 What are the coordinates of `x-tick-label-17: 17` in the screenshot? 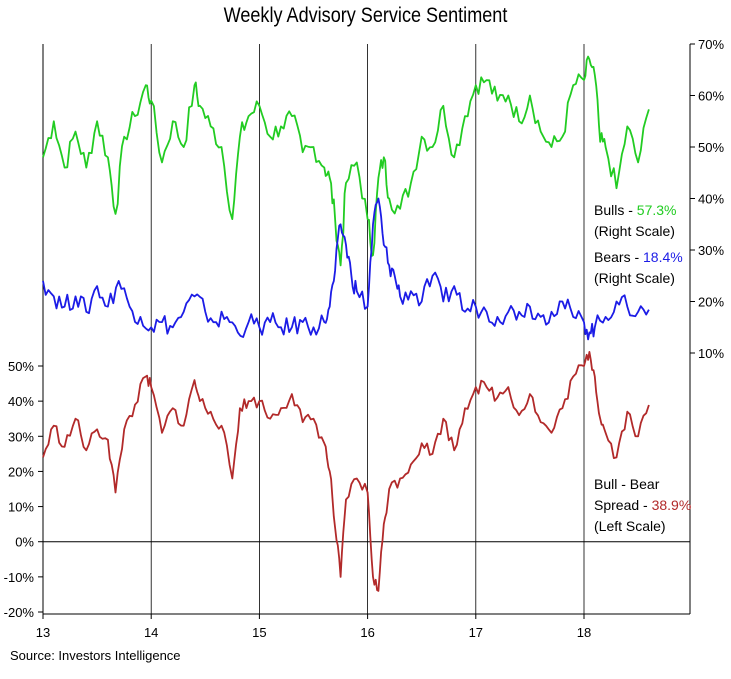 It's located at (476, 632).